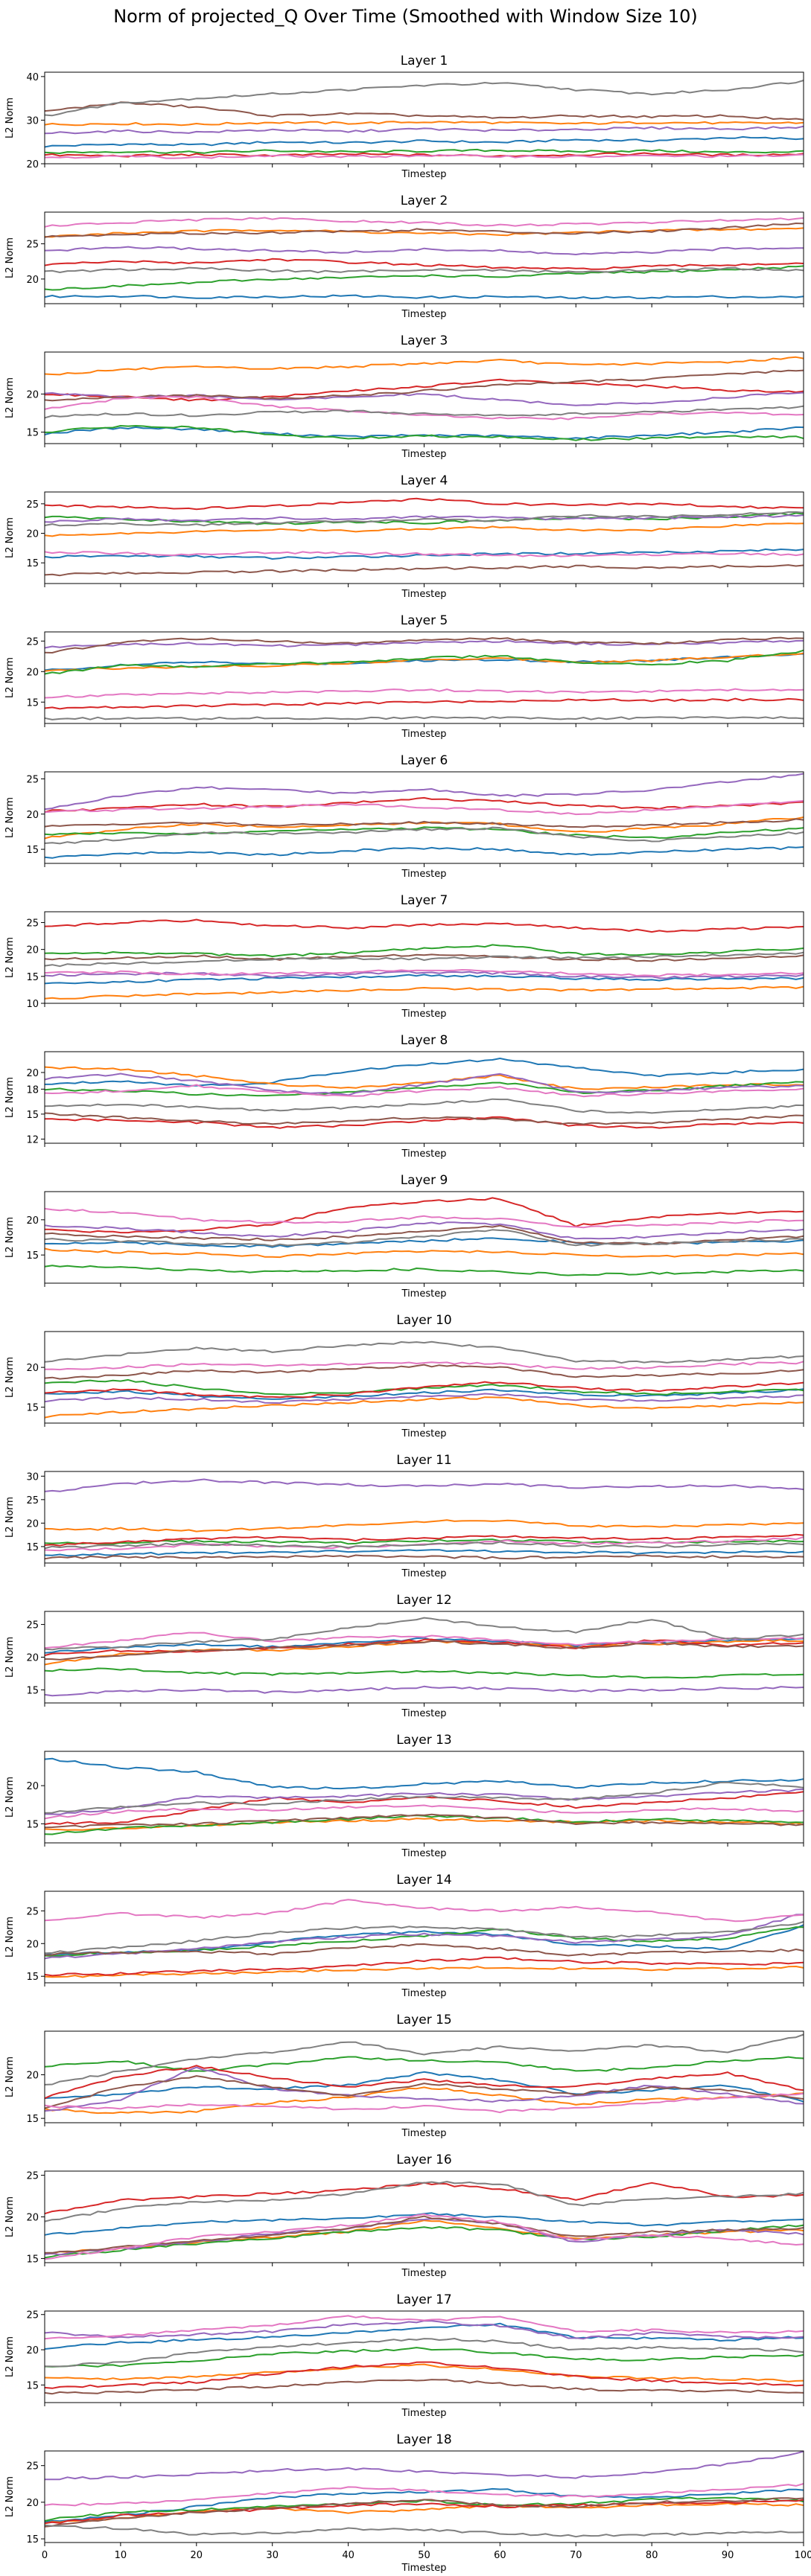  Describe the element at coordinates (423, 2159) in the screenshot. I see `subplot-title: Layer 16` at that location.